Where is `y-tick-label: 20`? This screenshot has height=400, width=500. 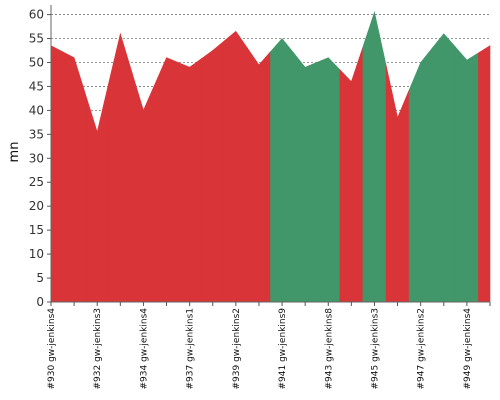
y-tick-label: 20 is located at coordinates (36, 206).